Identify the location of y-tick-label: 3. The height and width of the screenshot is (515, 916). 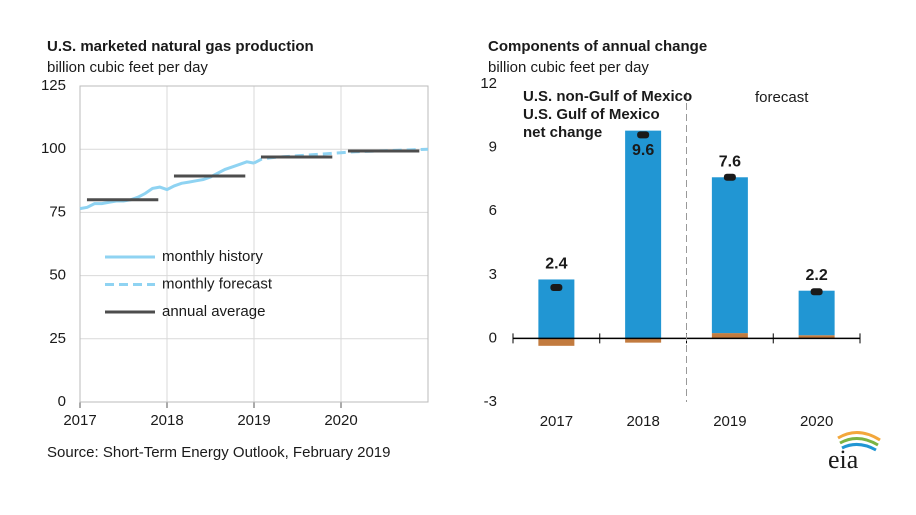
(493, 274).